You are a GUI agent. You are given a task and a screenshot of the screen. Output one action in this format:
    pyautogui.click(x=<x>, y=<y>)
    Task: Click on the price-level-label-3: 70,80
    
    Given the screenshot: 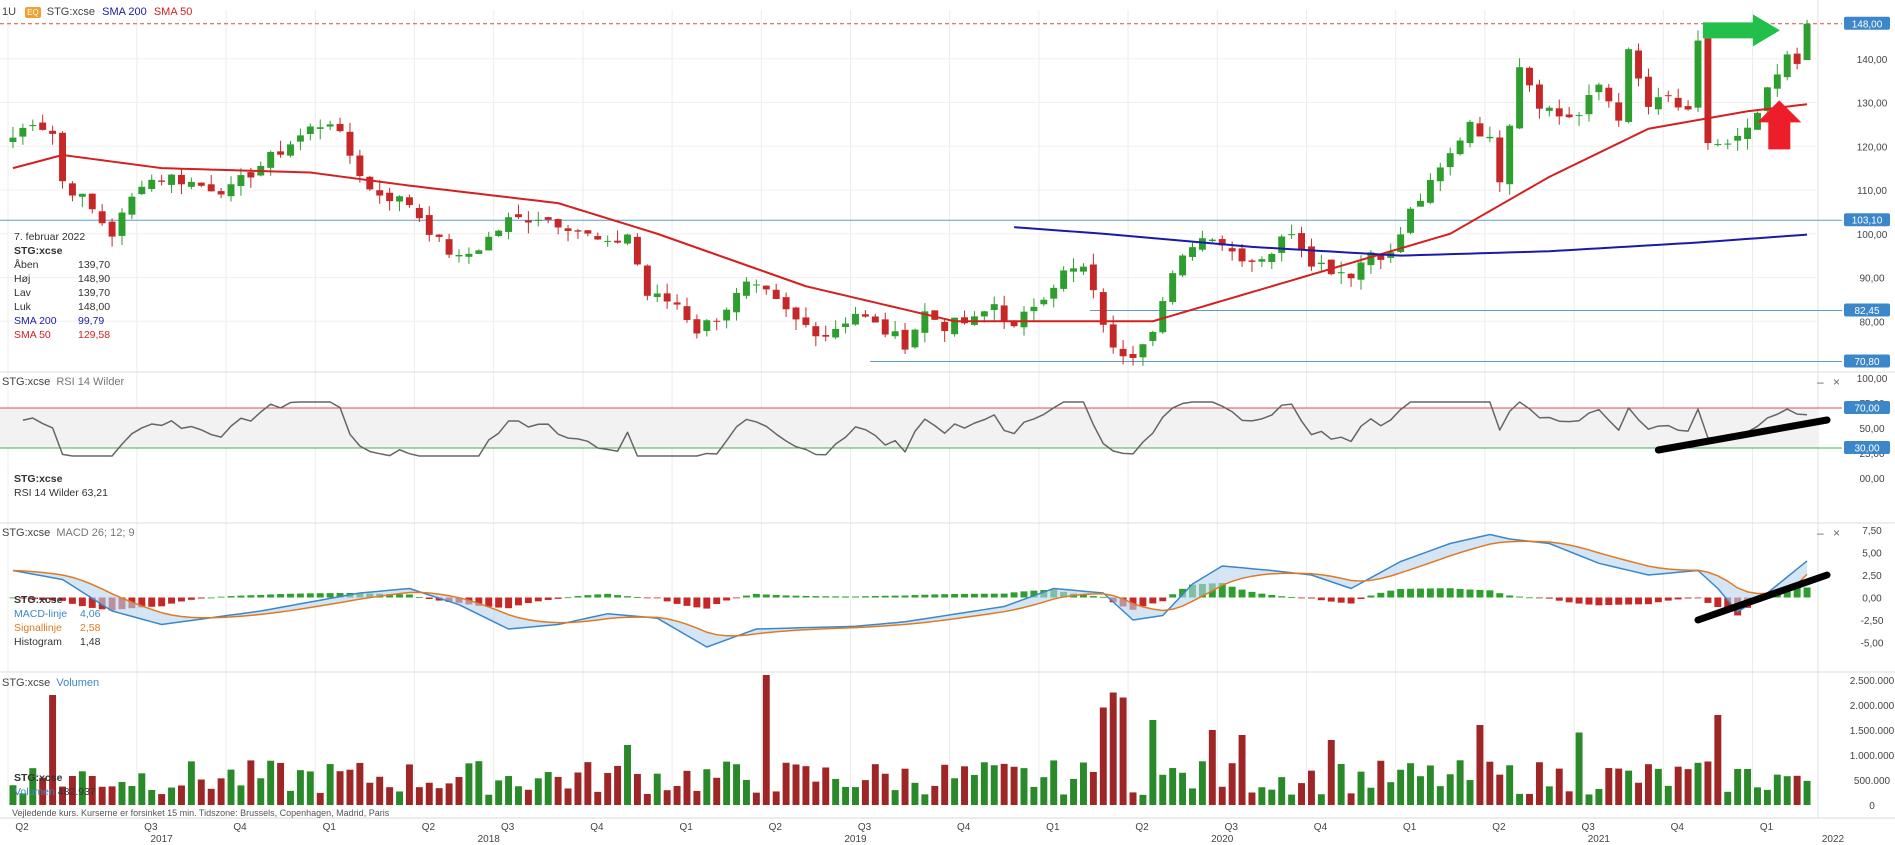 What is the action you would take?
    pyautogui.click(x=1866, y=362)
    